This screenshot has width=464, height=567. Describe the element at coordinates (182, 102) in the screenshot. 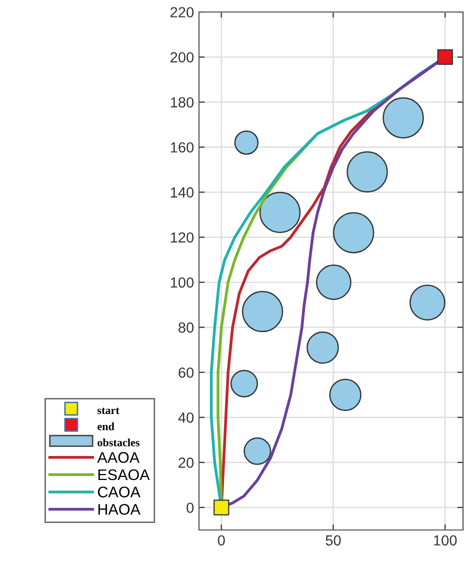

I see `y-tick-label: 180` at that location.